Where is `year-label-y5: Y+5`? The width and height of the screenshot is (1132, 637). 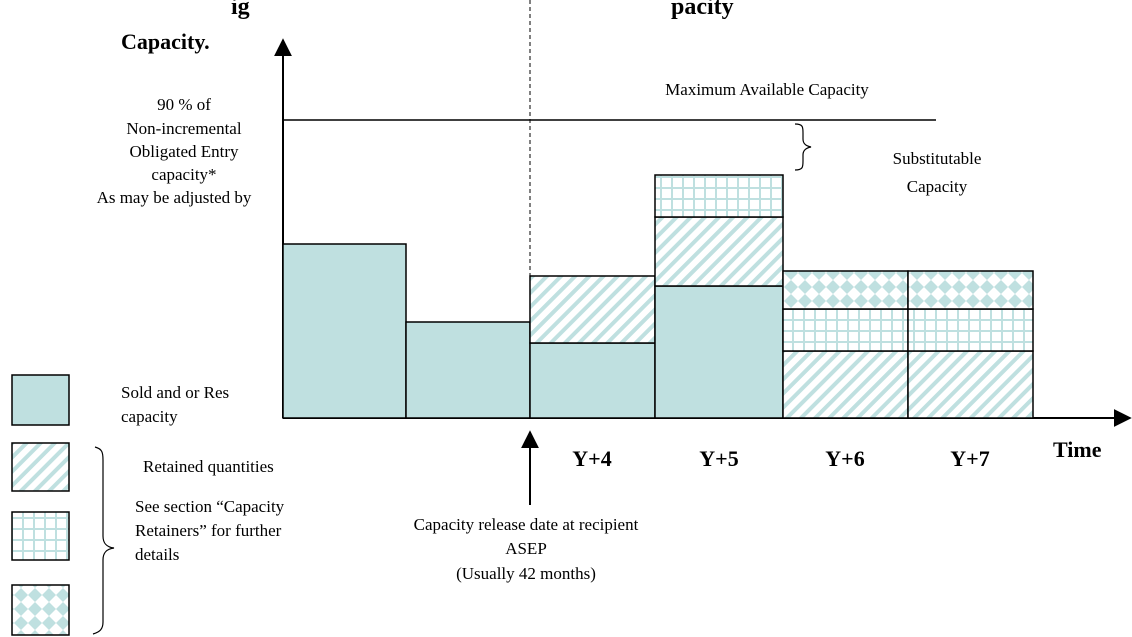 year-label-y5: Y+5 is located at coordinates (718, 458).